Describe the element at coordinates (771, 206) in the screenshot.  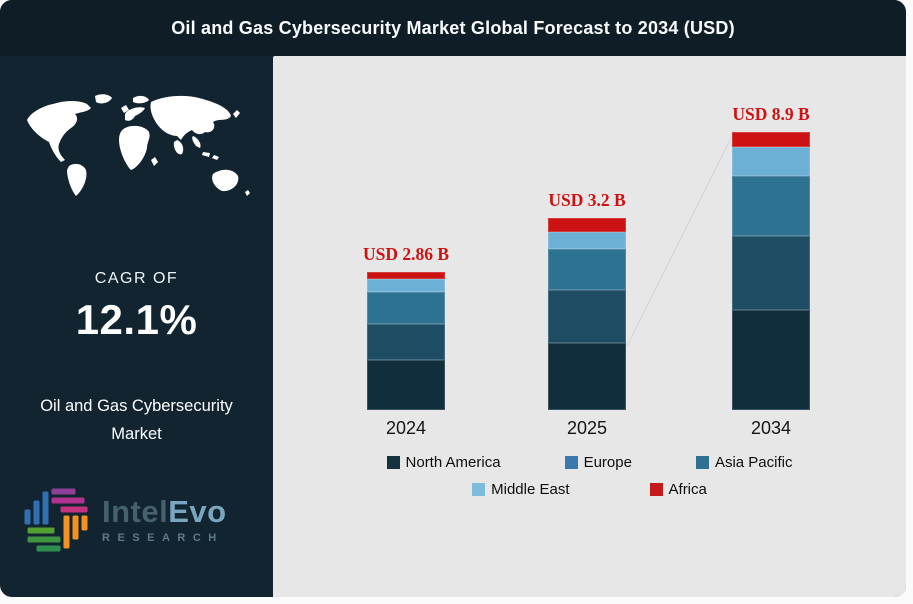
I see `segment-asia-pacific-2034` at that location.